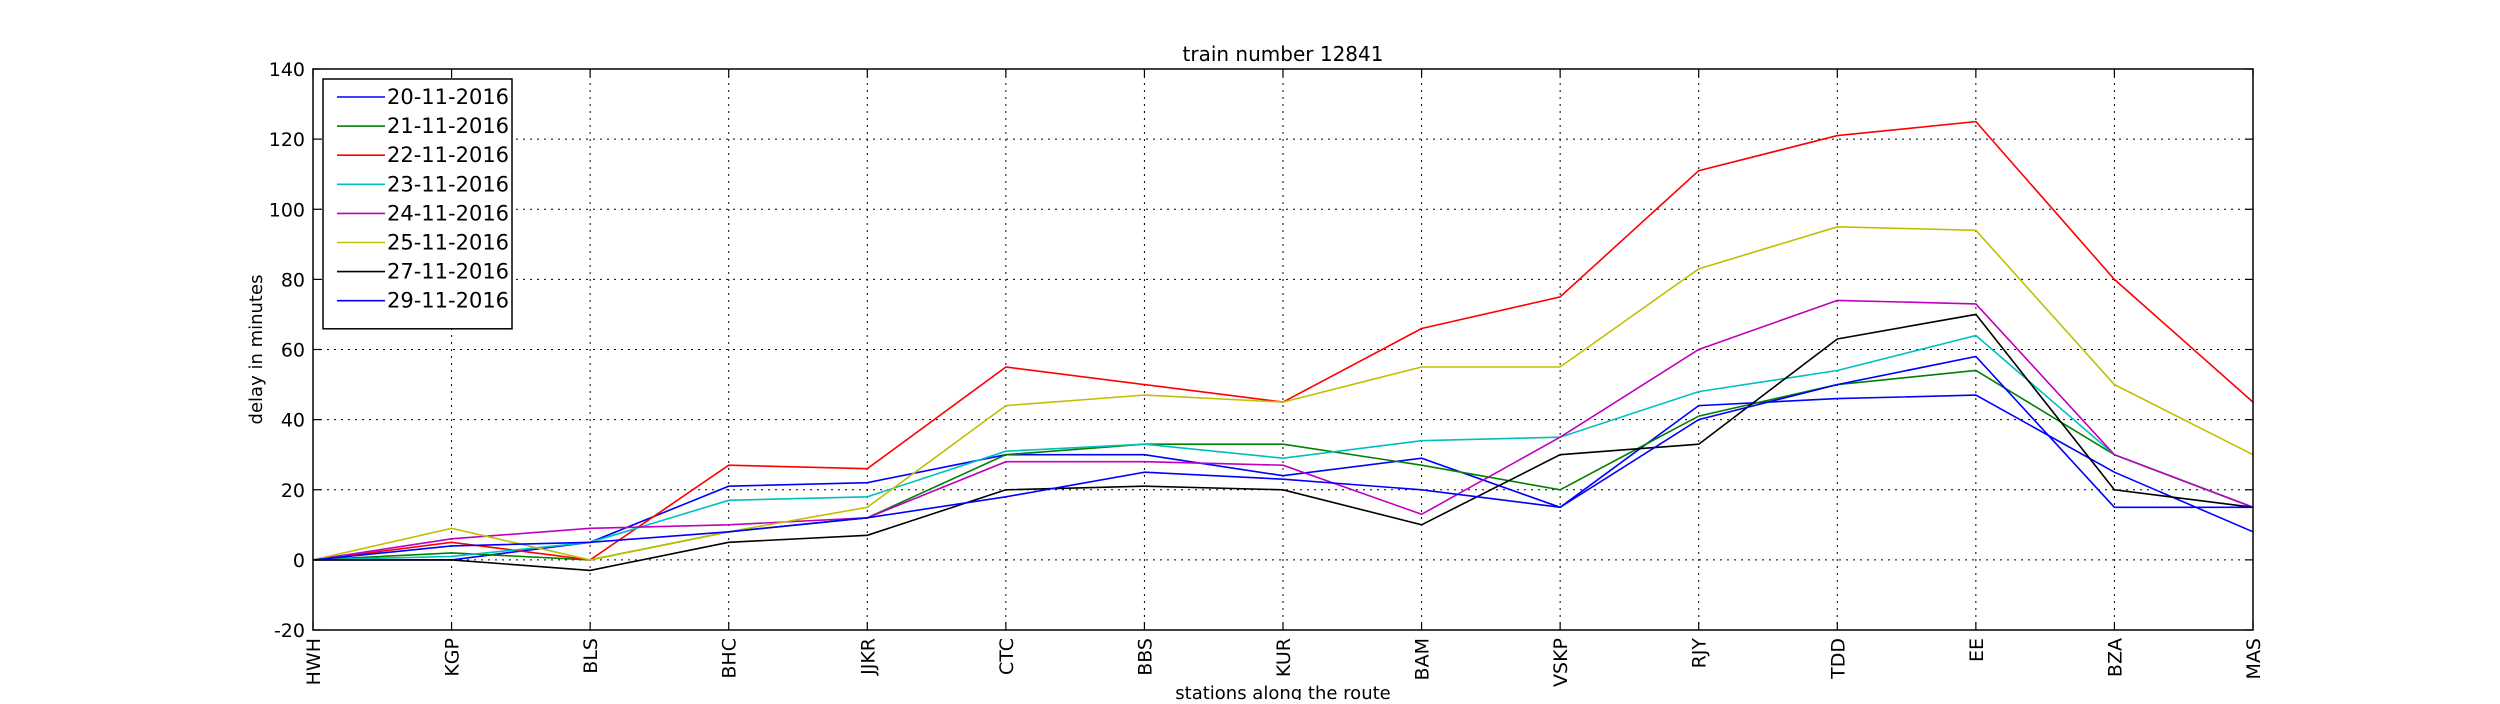 The image size is (2500, 704). I want to click on x-tick-label: HWH, so click(314, 661).